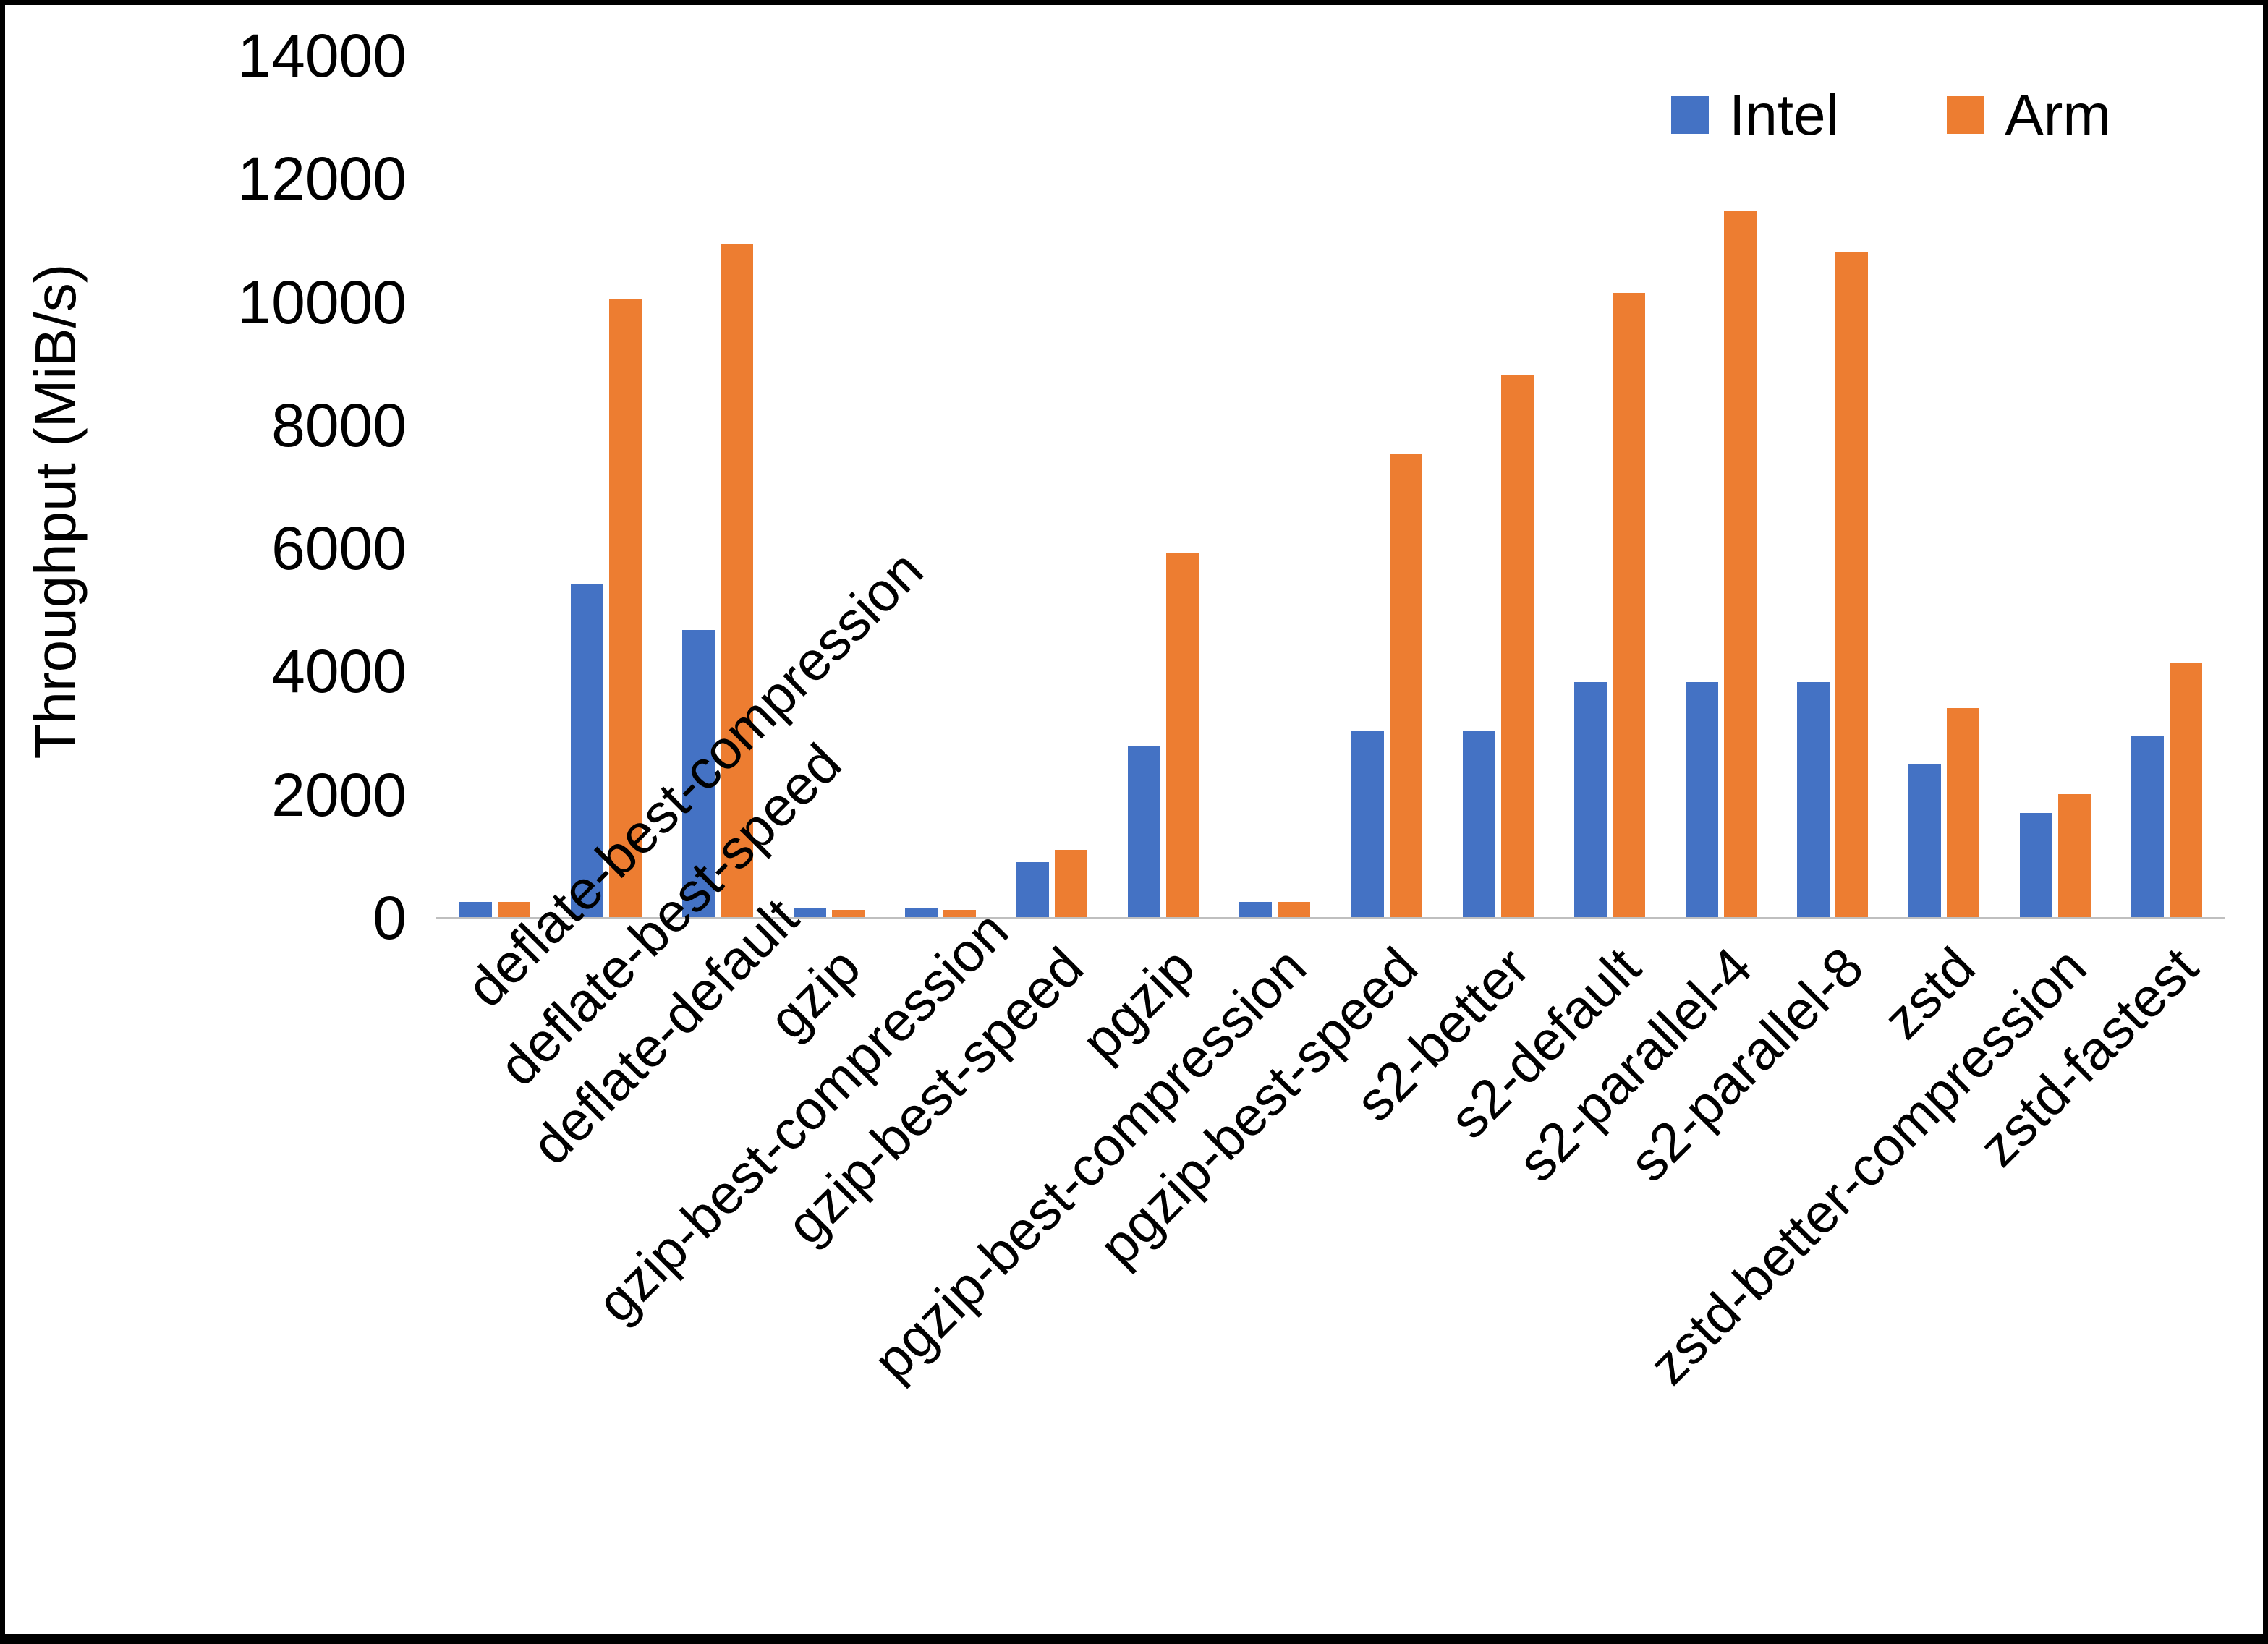  I want to click on y-tick-label: 2000, so click(339, 794).